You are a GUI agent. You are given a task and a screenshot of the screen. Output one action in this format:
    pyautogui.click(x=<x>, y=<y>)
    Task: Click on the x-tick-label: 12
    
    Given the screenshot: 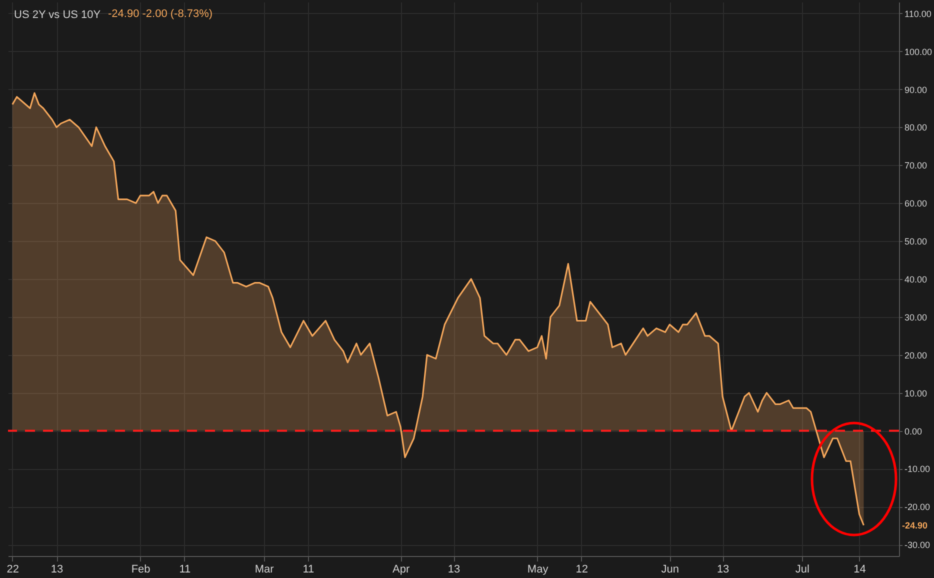 What is the action you would take?
    pyautogui.click(x=582, y=570)
    